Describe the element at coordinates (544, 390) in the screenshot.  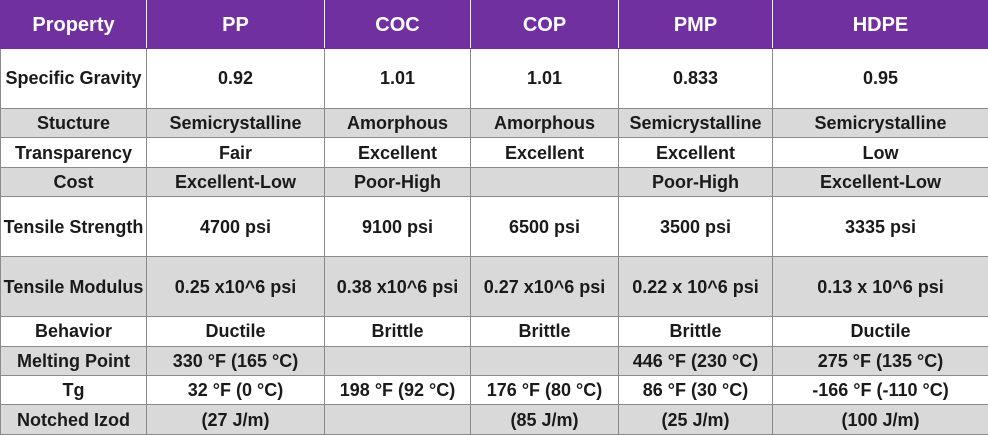
I see `table-cell: 176 °F (80 °C)` at that location.